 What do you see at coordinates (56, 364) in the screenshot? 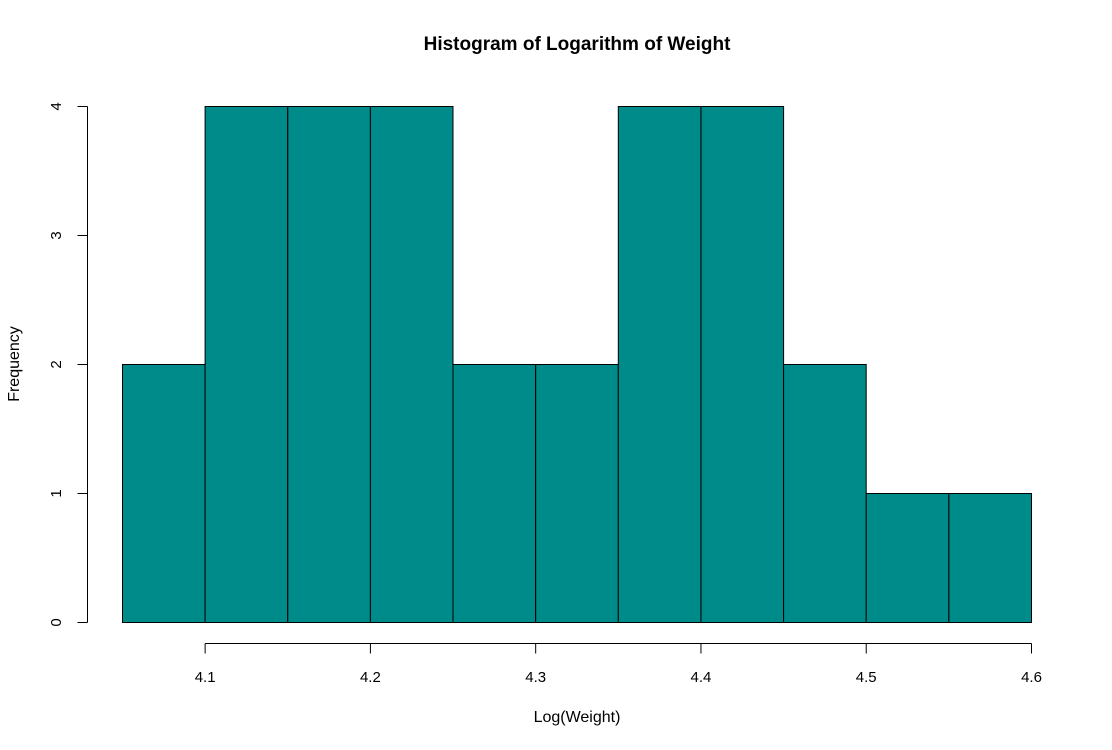
I see `y-tick-label: 2` at bounding box center [56, 364].